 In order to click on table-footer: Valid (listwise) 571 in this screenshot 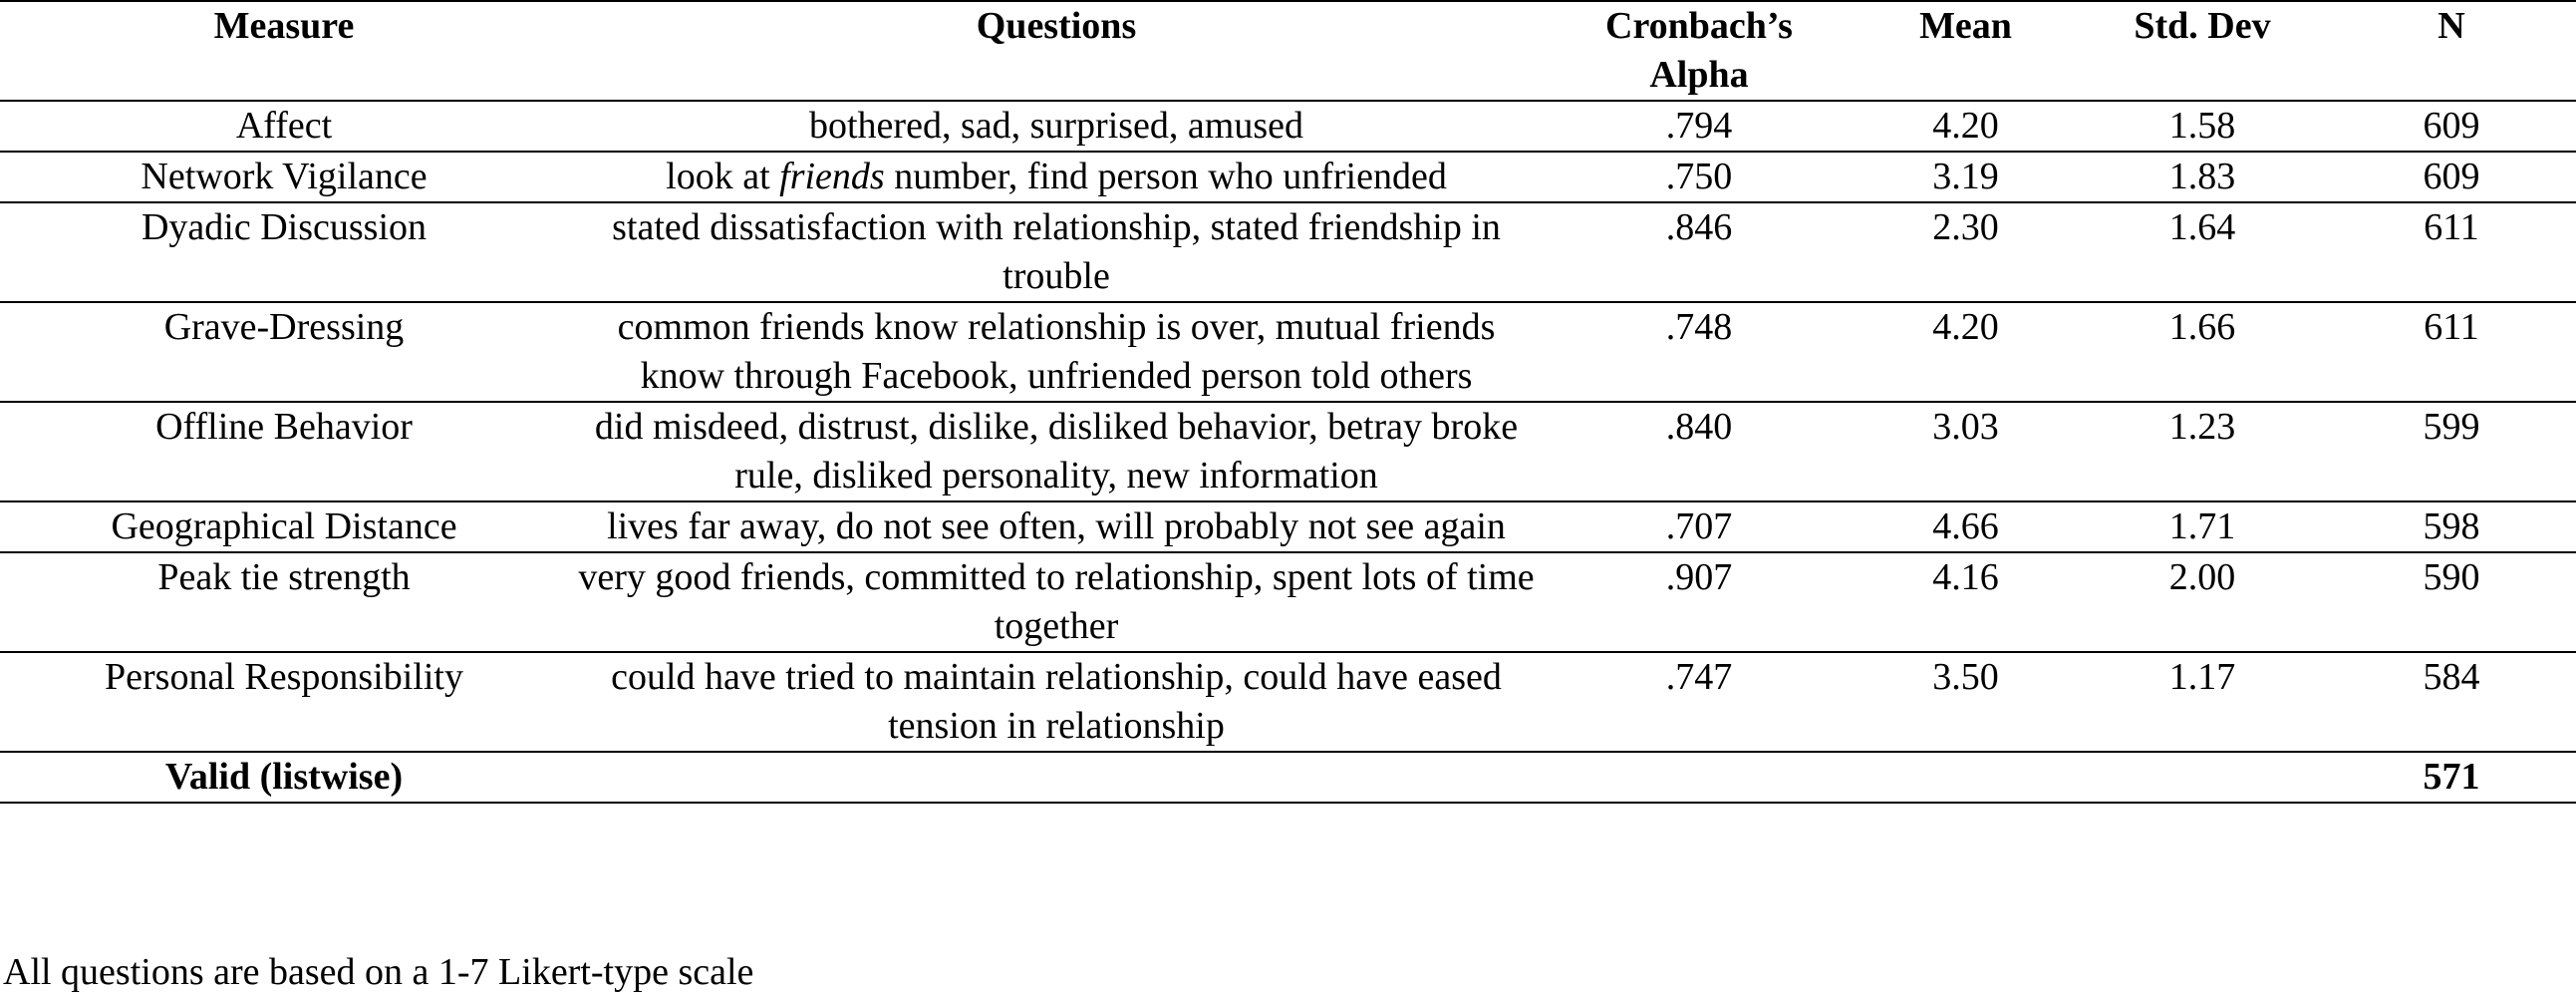, I will do `click(1288, 777)`.